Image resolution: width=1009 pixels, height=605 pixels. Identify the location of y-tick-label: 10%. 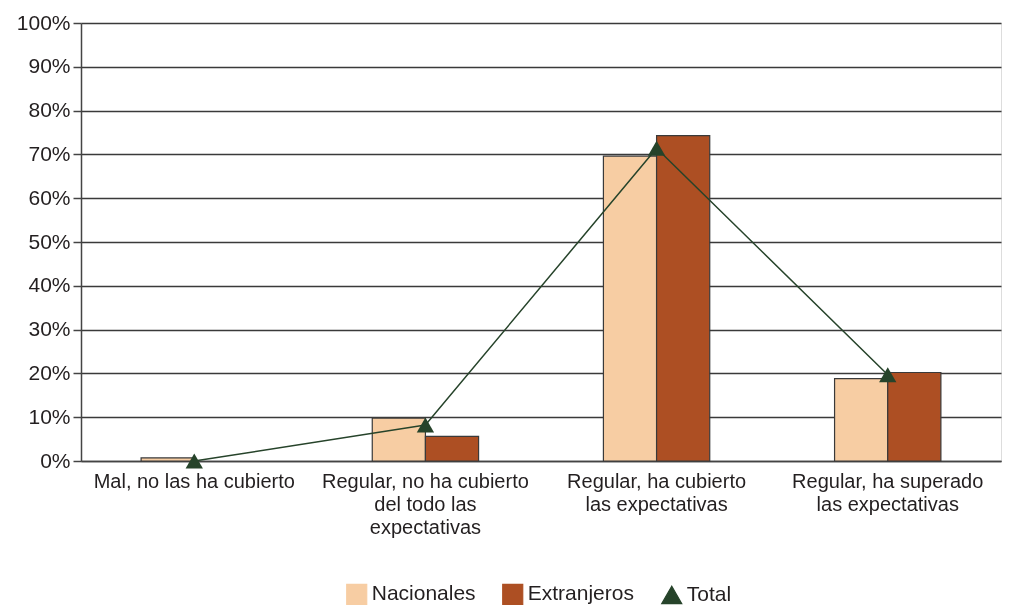
(49, 416).